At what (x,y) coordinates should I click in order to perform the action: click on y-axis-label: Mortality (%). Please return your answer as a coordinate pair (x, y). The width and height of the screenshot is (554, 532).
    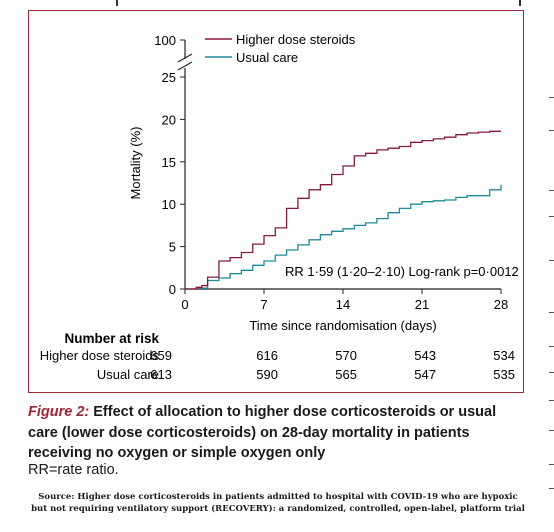
    Looking at the image, I should click on (135, 163).